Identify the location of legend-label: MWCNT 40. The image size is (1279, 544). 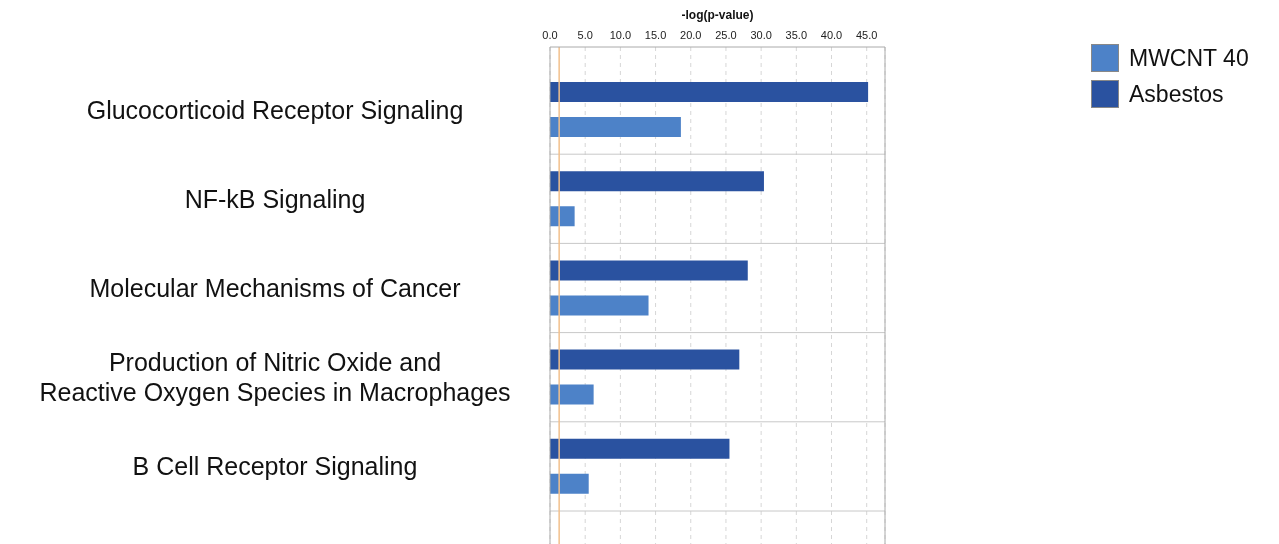
(1189, 58).